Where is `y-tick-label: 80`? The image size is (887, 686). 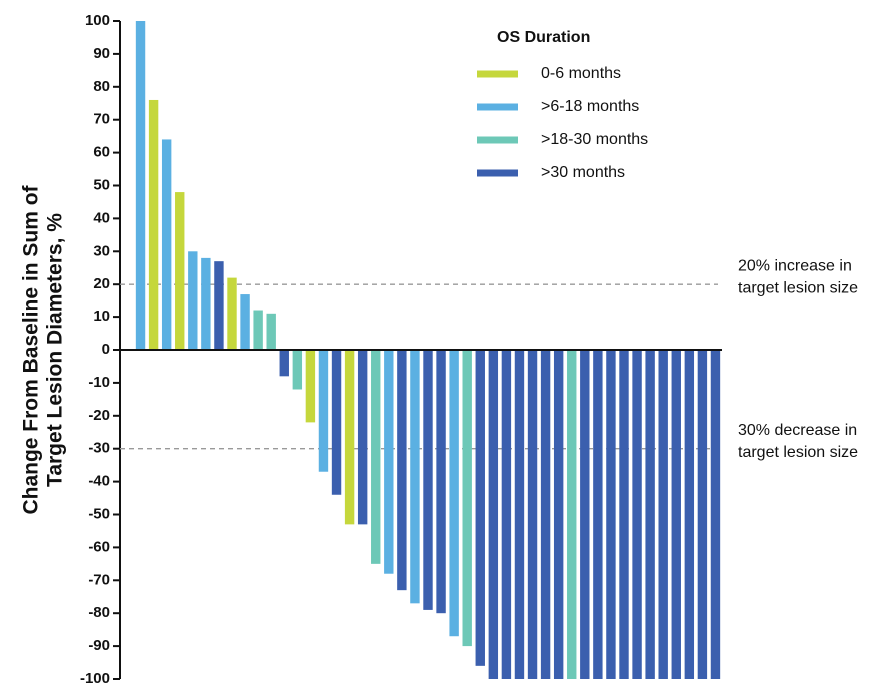
y-tick-label: 80 is located at coordinates (101, 86).